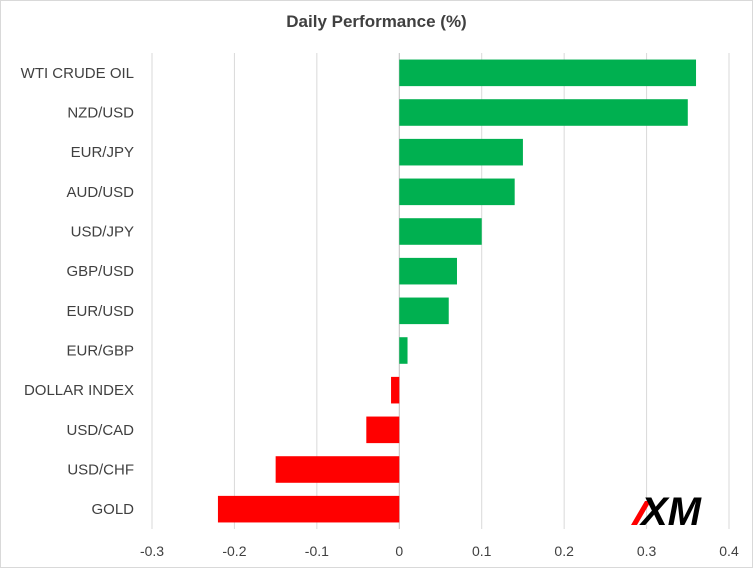 The image size is (753, 568). What do you see at coordinates (376, 21) in the screenshot?
I see `chart-title: Daily Performance (%)` at bounding box center [376, 21].